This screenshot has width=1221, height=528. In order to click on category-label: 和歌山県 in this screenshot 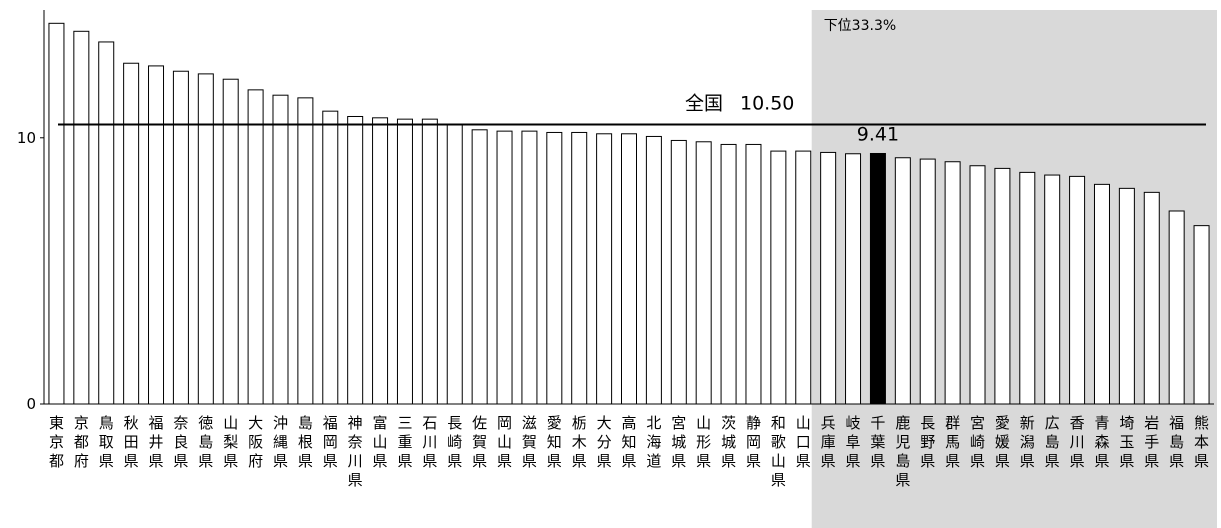, I will do `click(778, 451)`.